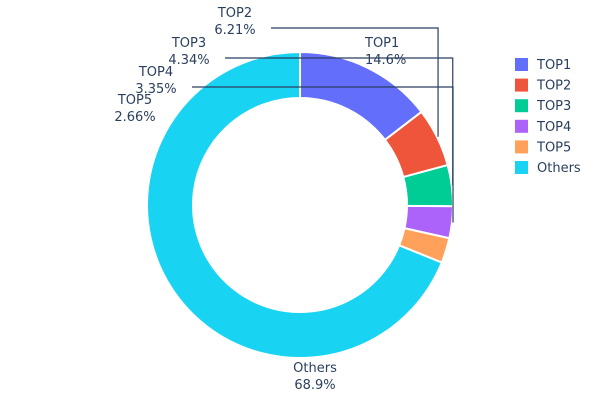 The height and width of the screenshot is (400, 600). I want to click on legend-label-top2: TOP2, so click(553, 86).